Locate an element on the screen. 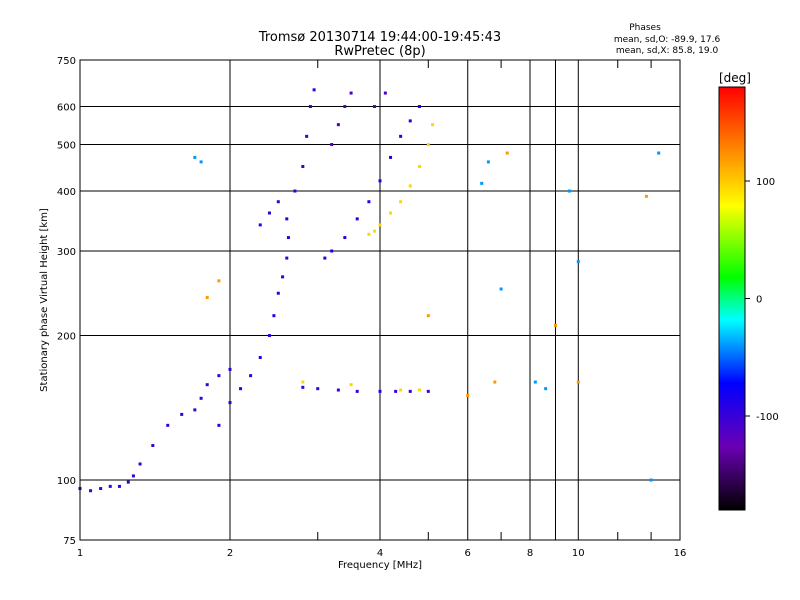 The image size is (800, 600). phases-x-label: mean, sd,X: 85.8, 19.0 is located at coordinates (667, 51).